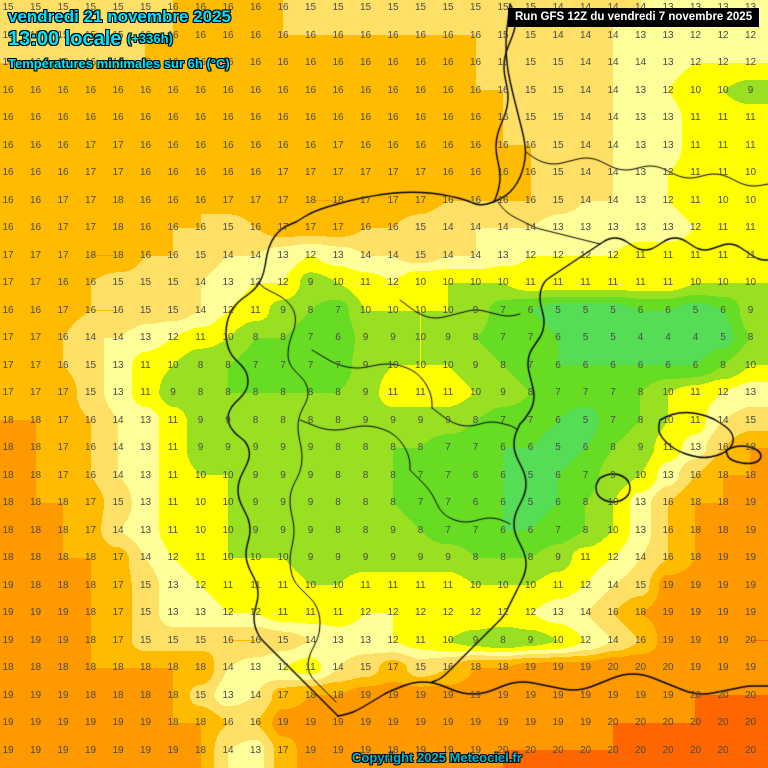 The height and width of the screenshot is (768, 768). I want to click on forecast-time-value: 13:00 locale, so click(65, 39).